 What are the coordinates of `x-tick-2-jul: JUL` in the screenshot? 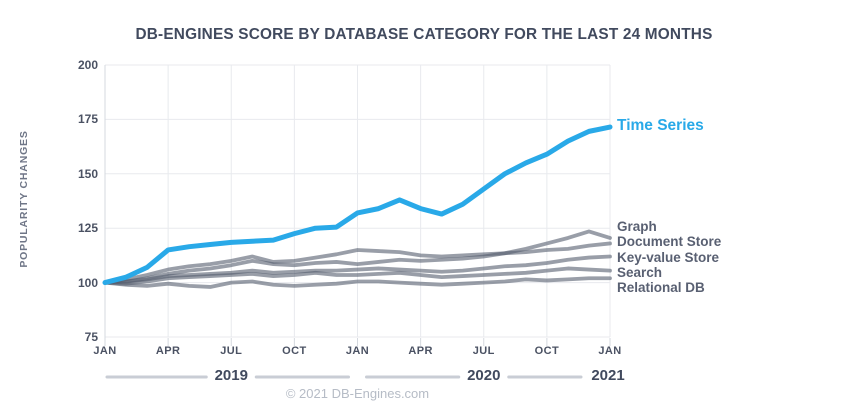 It's located at (231, 351).